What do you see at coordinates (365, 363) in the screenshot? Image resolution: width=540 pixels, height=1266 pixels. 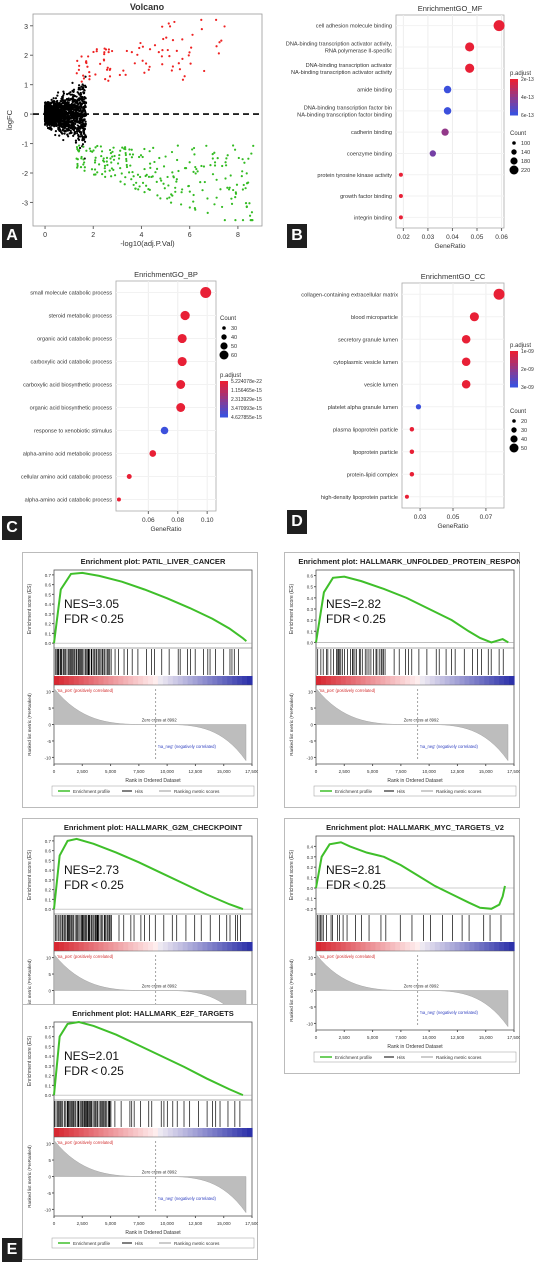 I see `term-label: cytoplasmic vesicle lumen` at bounding box center [365, 363].